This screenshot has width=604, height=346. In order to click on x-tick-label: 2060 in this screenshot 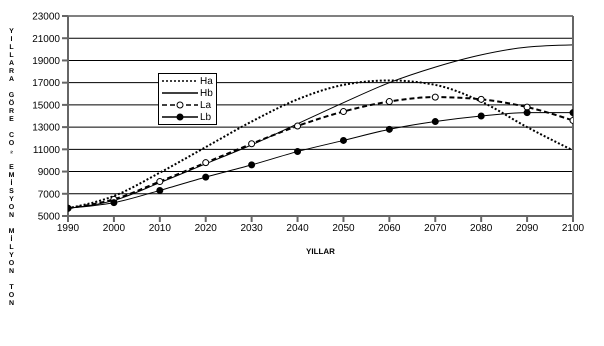, I will do `click(389, 228)`.